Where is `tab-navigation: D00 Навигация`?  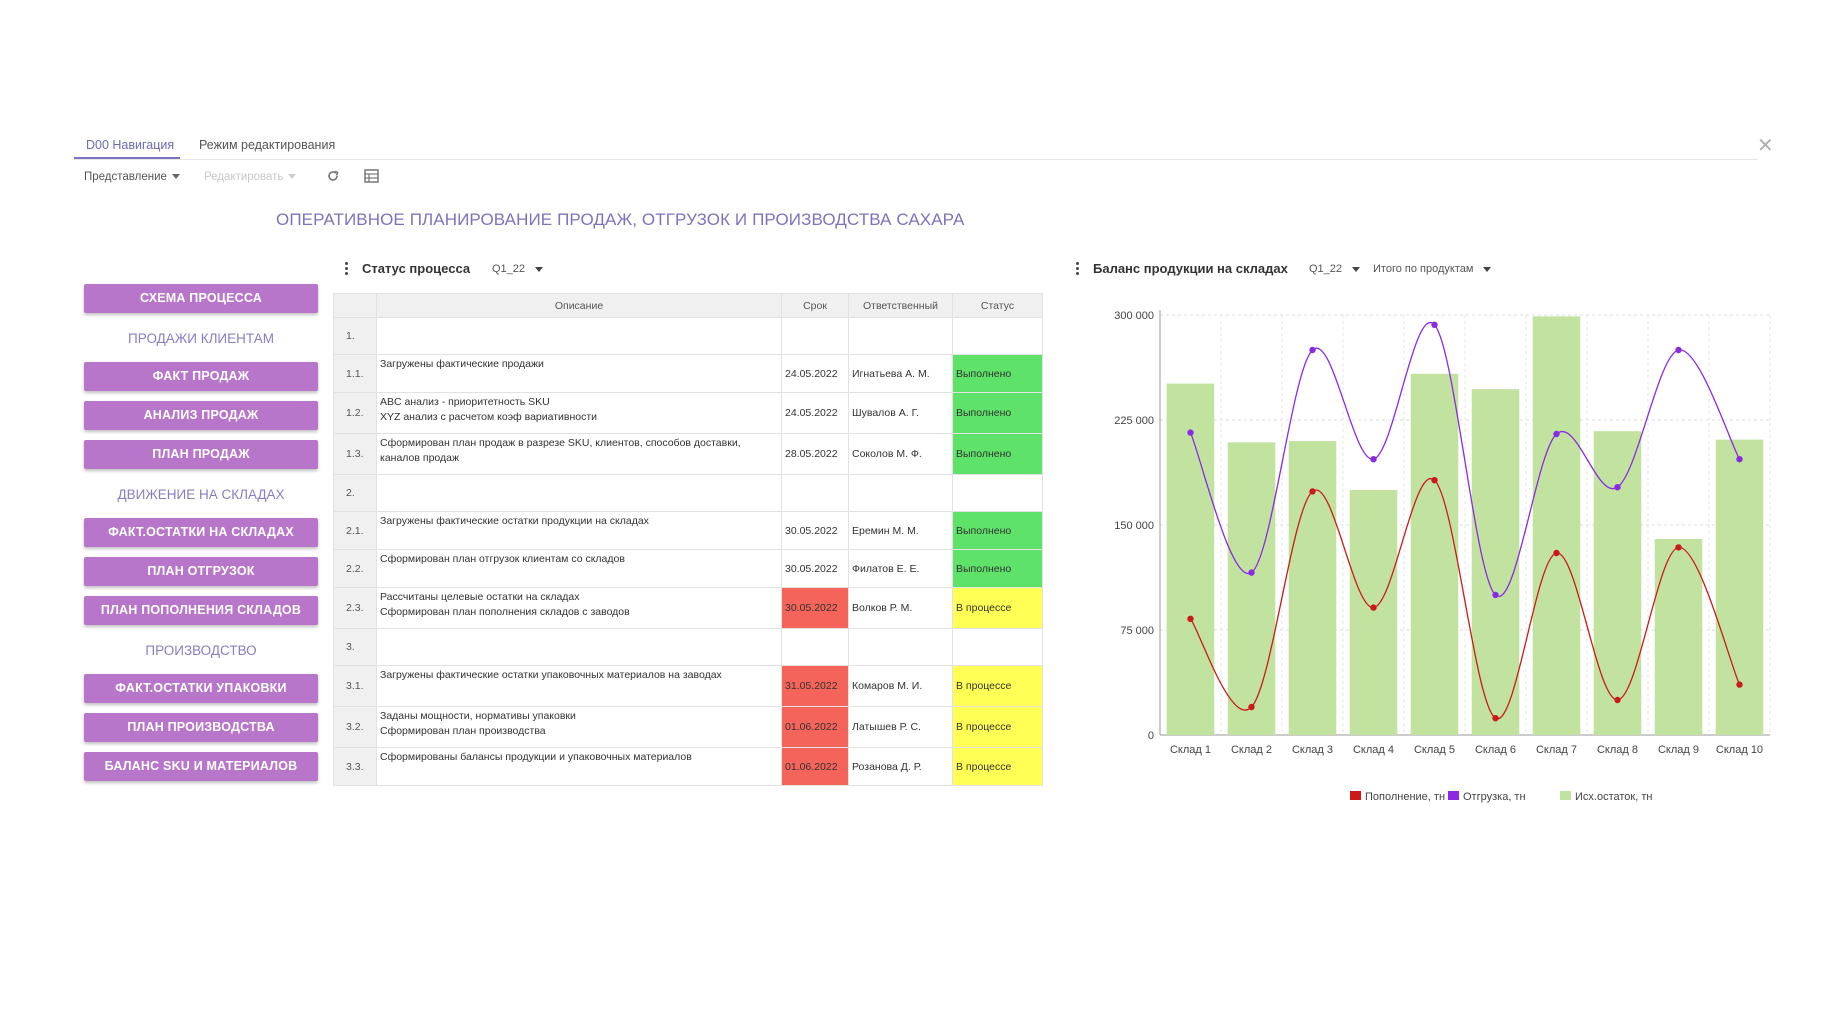
tab-navigation: D00 Навигация is located at coordinates (130, 145).